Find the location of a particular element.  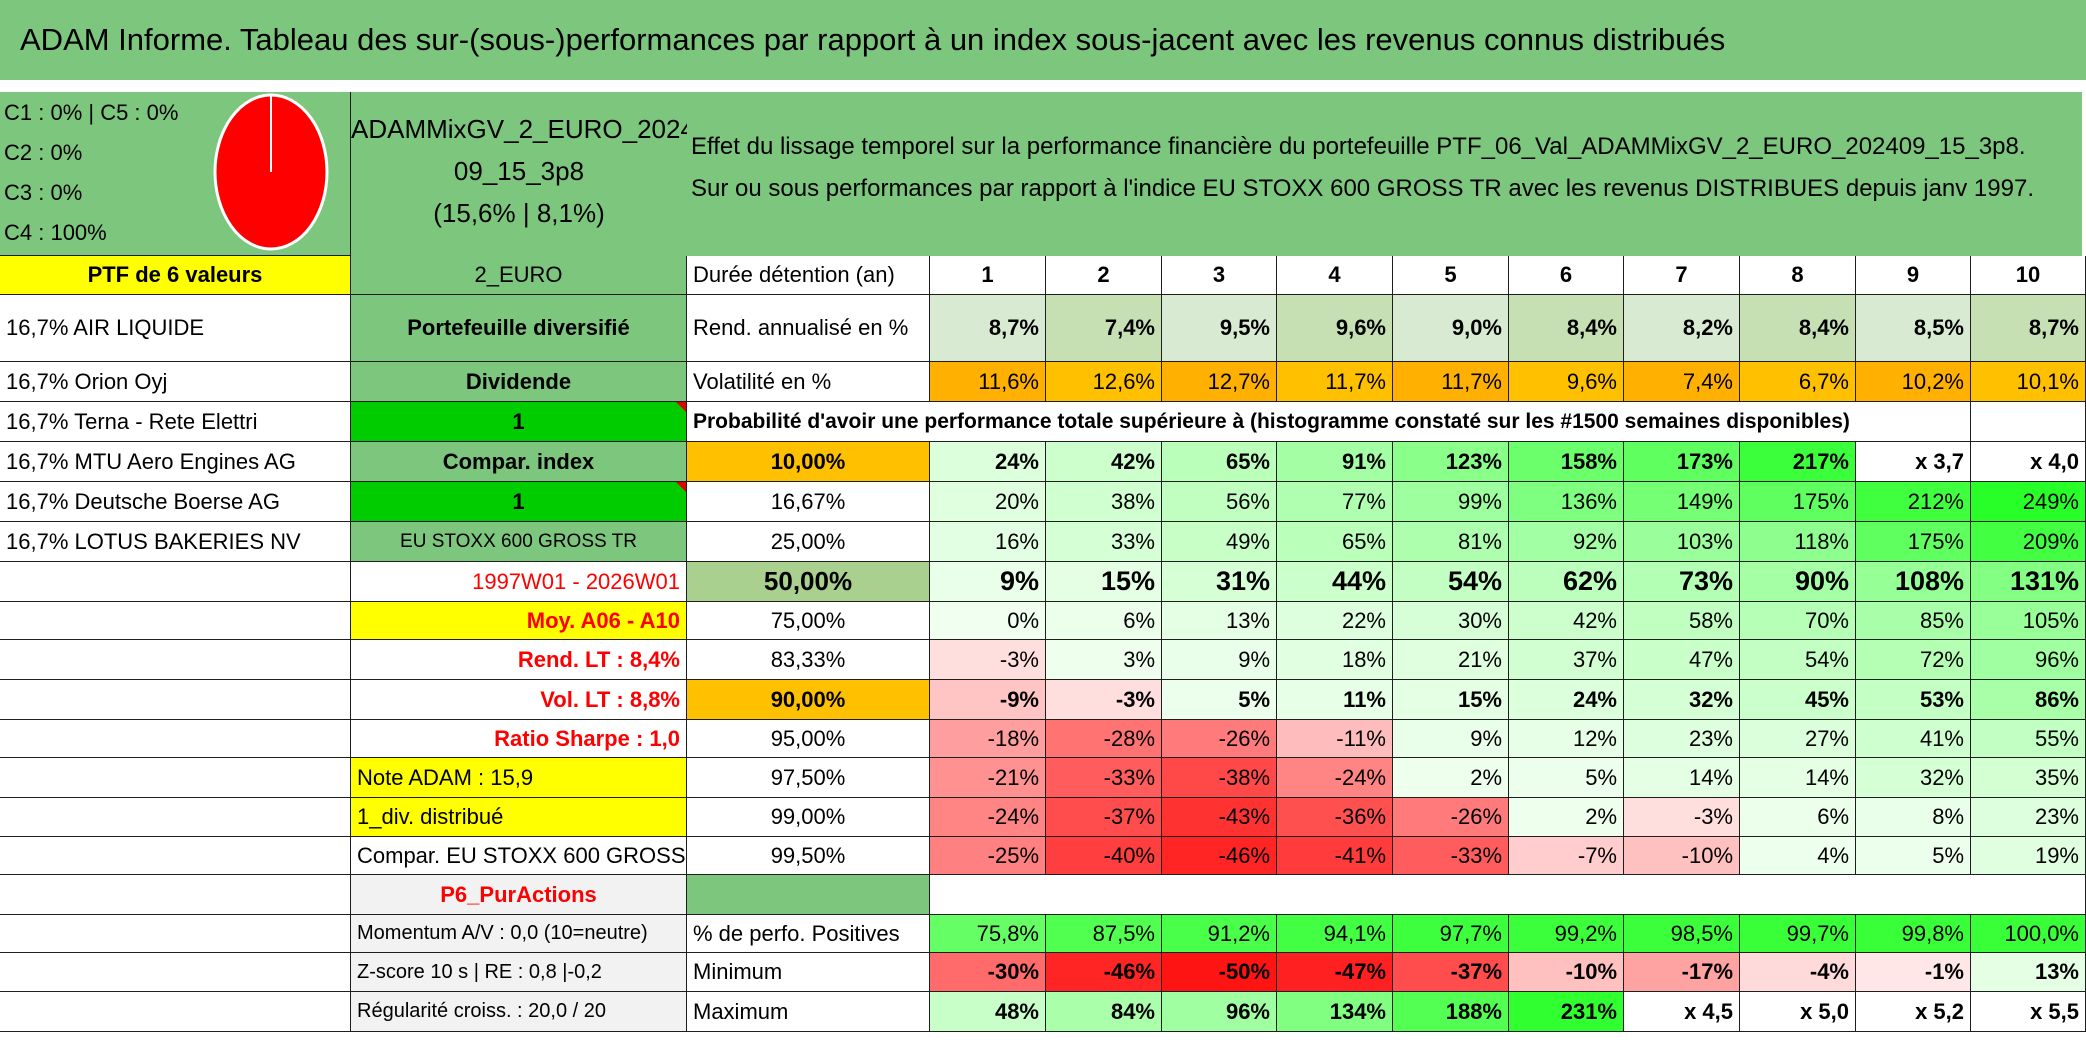

quantile-value: -28% is located at coordinates (1104, 739).